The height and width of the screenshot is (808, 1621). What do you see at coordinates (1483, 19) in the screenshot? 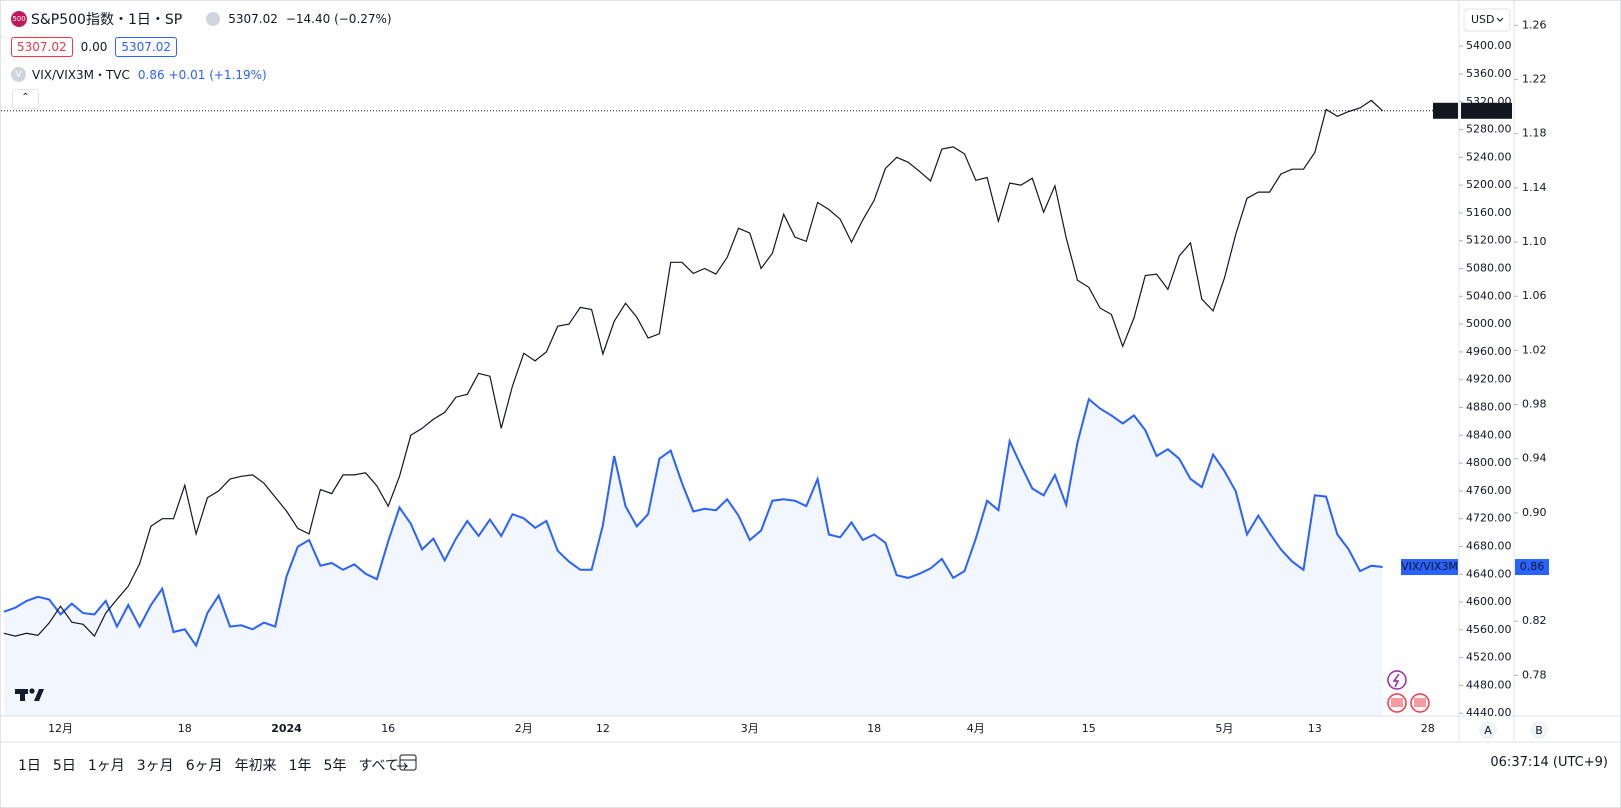
I see `currency-label: USD` at bounding box center [1483, 19].